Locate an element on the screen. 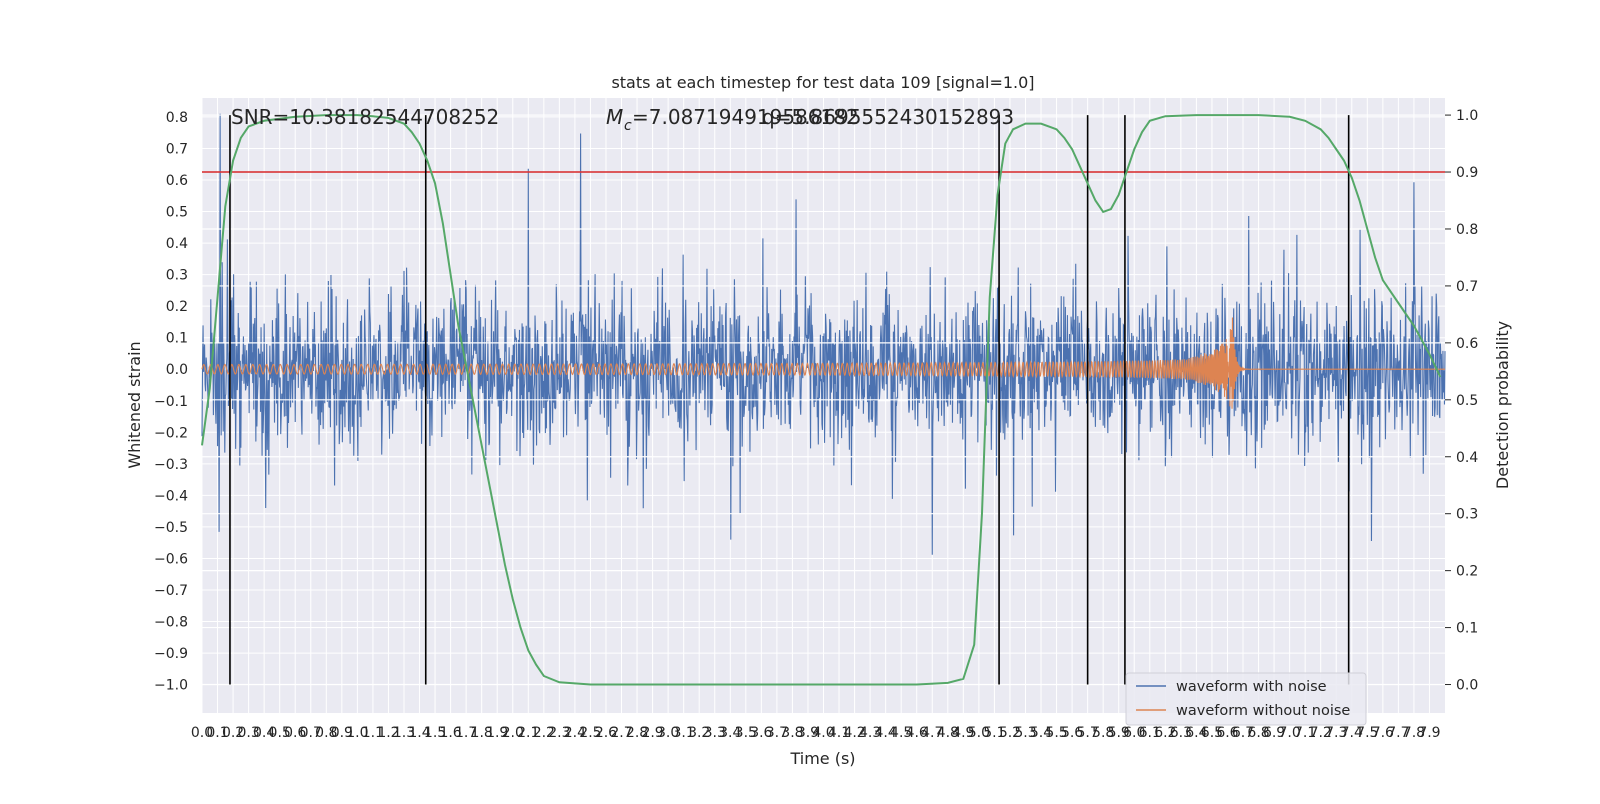 This screenshot has width=1600, height=804. x-tick-label-64: 6.4 is located at coordinates (1196, 733).